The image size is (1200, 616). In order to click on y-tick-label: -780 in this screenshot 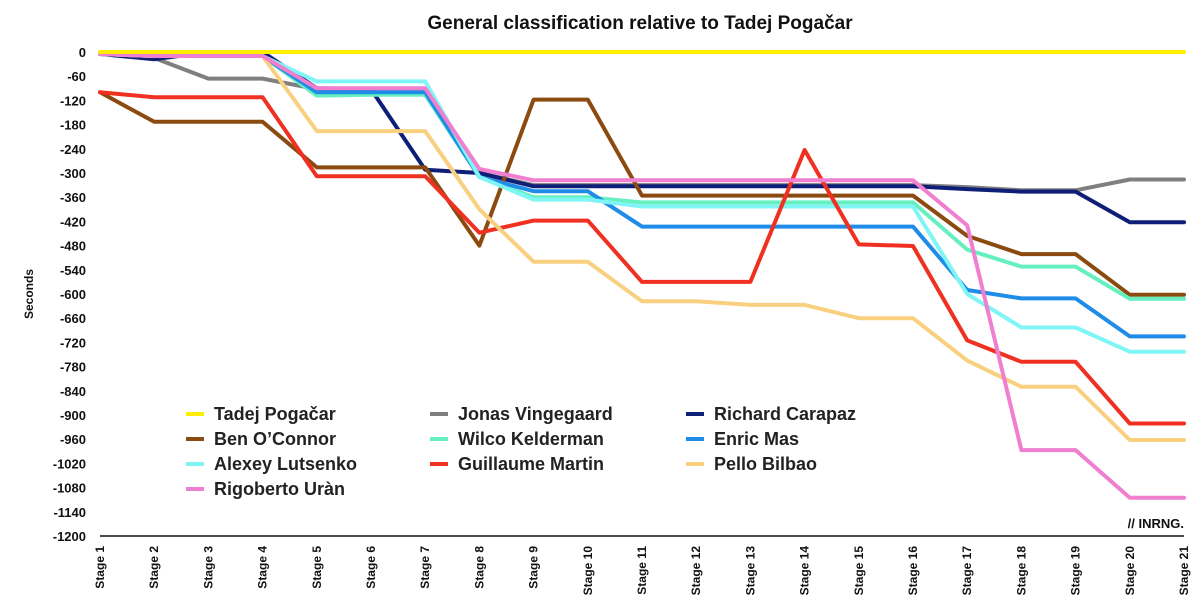, I will do `click(73, 367)`.